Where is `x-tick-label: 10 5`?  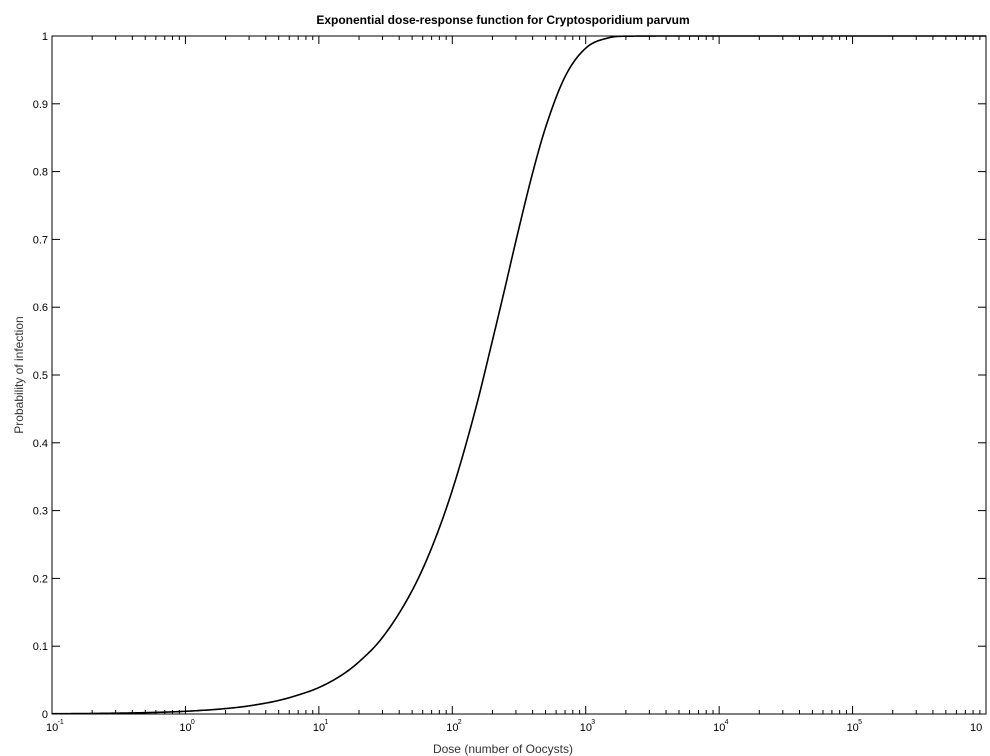 x-tick-label: 10 5 is located at coordinates (855, 726).